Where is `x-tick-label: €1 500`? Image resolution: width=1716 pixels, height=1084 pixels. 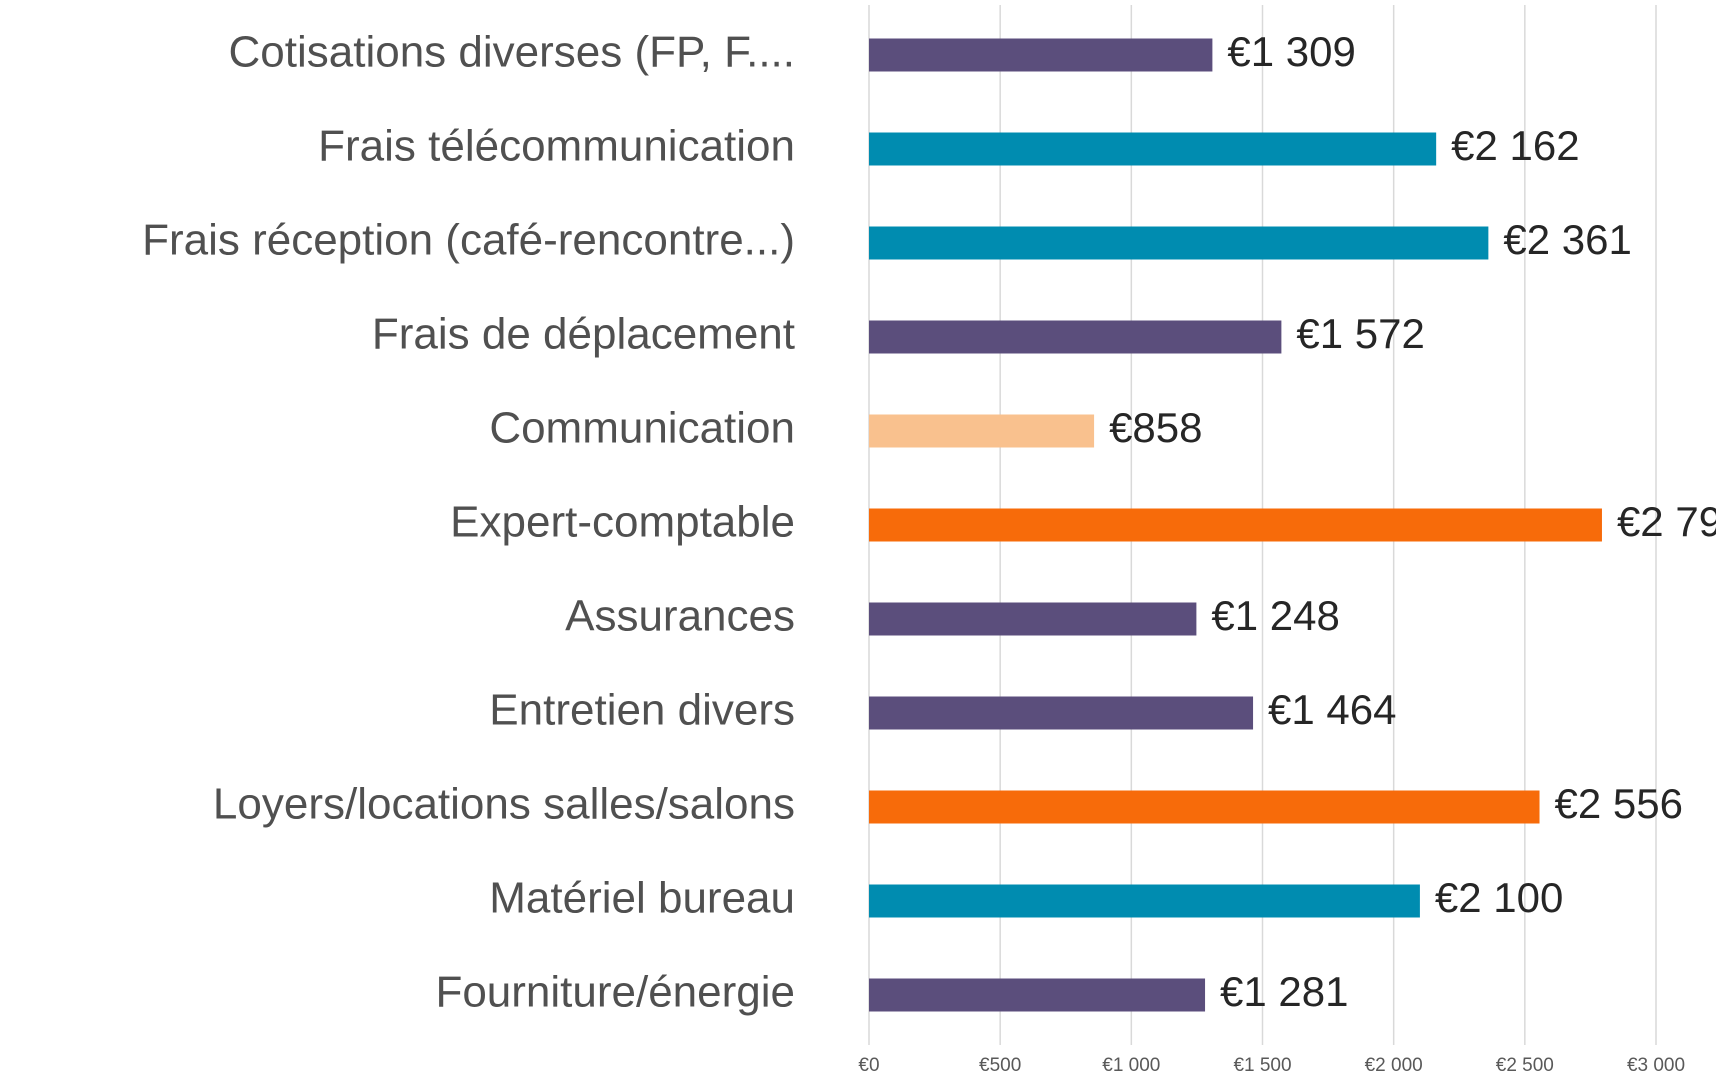 x-tick-label: €1 500 is located at coordinates (1262, 1065).